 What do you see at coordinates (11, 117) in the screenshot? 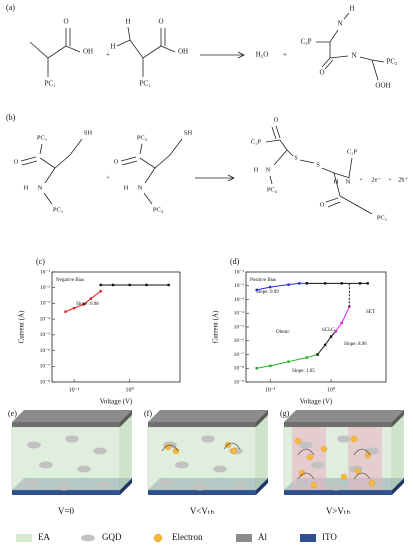
I see `panel-label: (b)` at bounding box center [11, 117].